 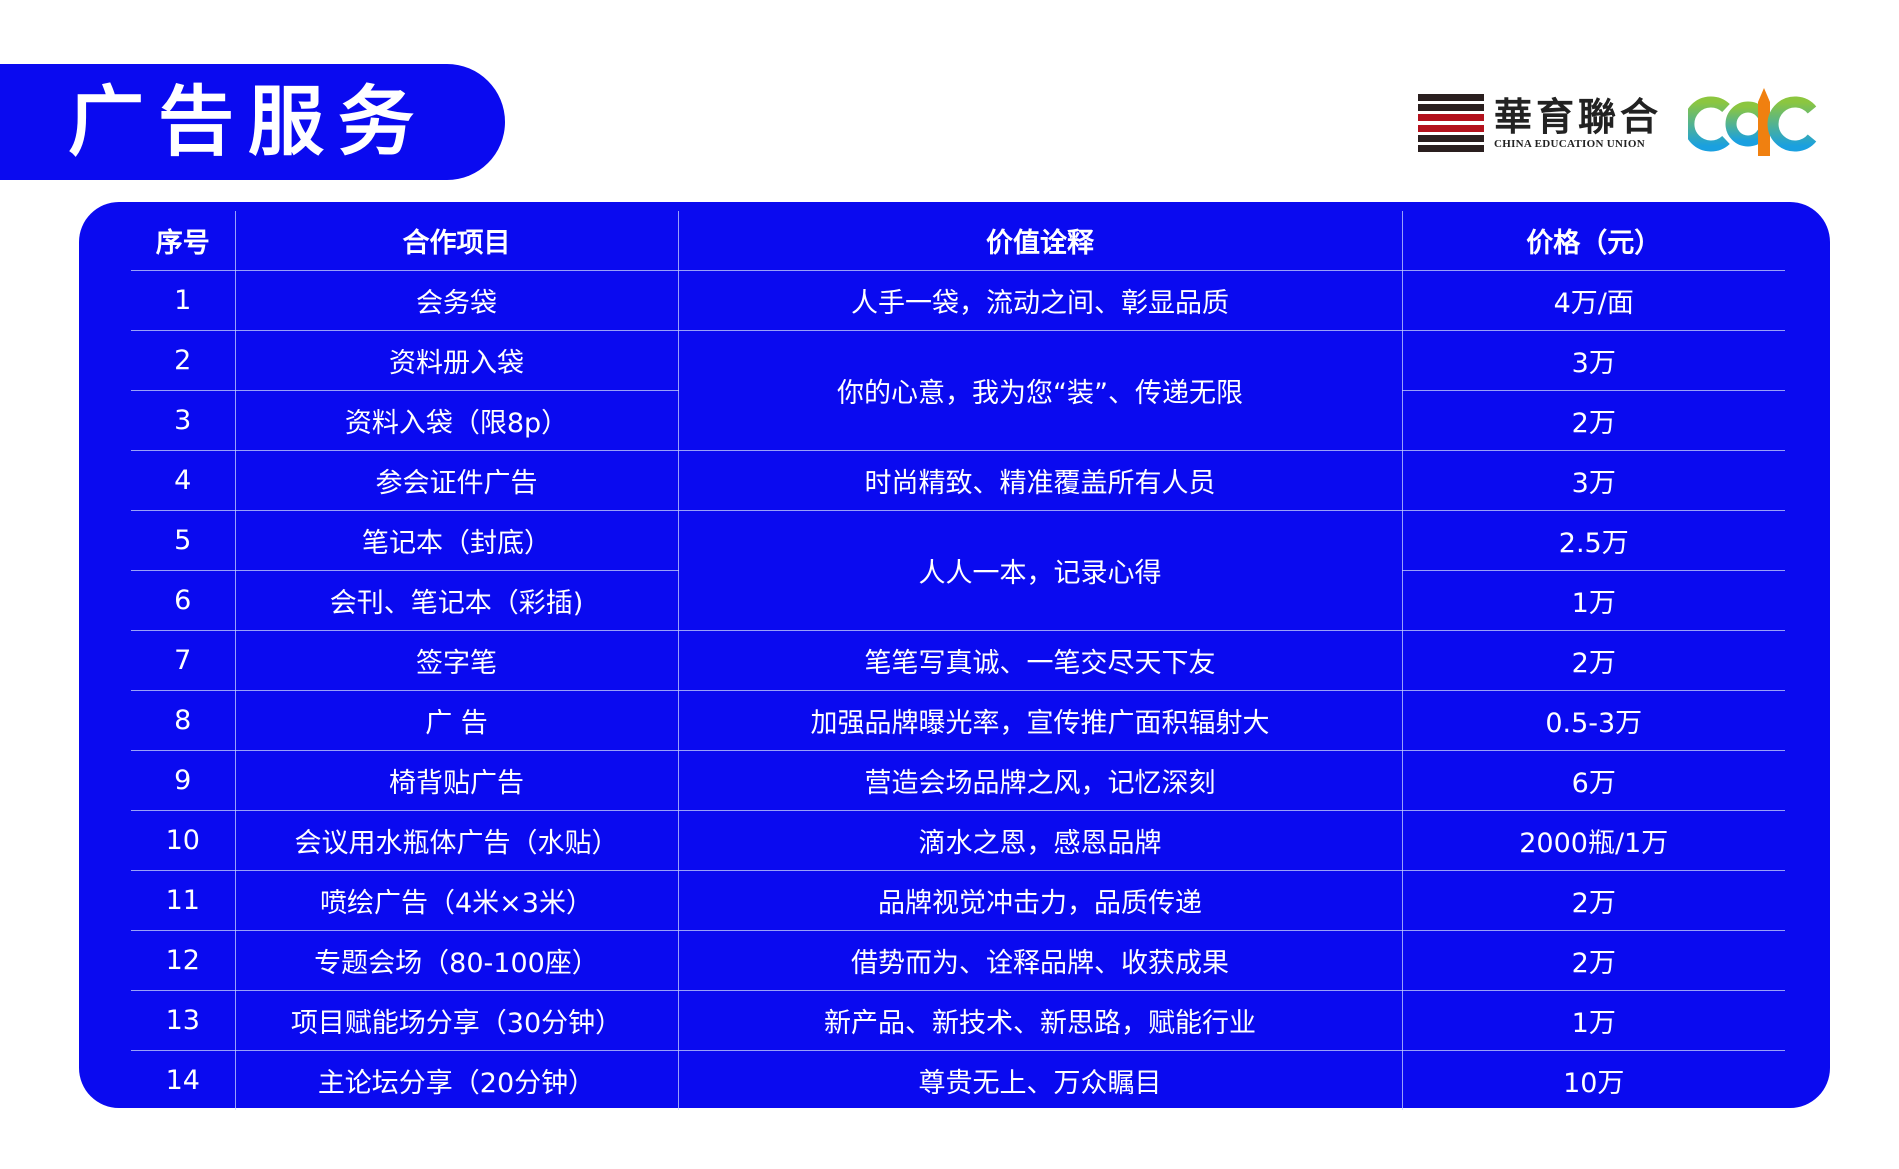 What do you see at coordinates (456, 960) in the screenshot?
I see `cooperation-item: 专题会场（80-100座）` at bounding box center [456, 960].